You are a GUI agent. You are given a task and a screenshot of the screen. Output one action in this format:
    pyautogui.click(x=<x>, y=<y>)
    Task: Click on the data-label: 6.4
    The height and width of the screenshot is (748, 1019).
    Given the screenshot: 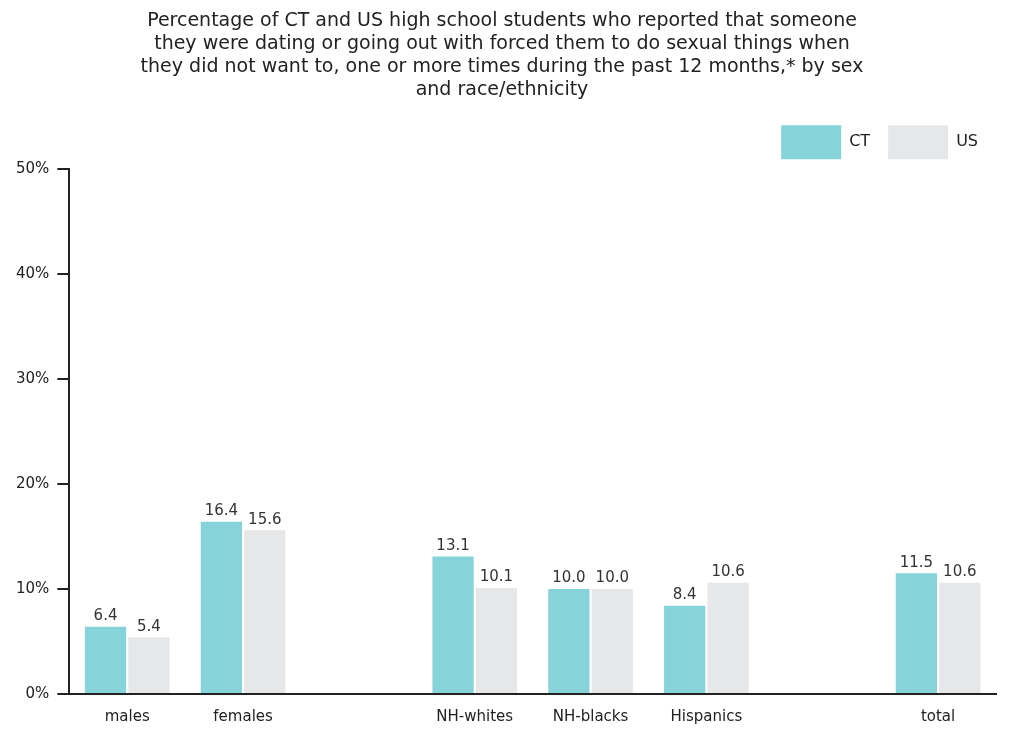 What is the action you would take?
    pyautogui.click(x=105, y=615)
    